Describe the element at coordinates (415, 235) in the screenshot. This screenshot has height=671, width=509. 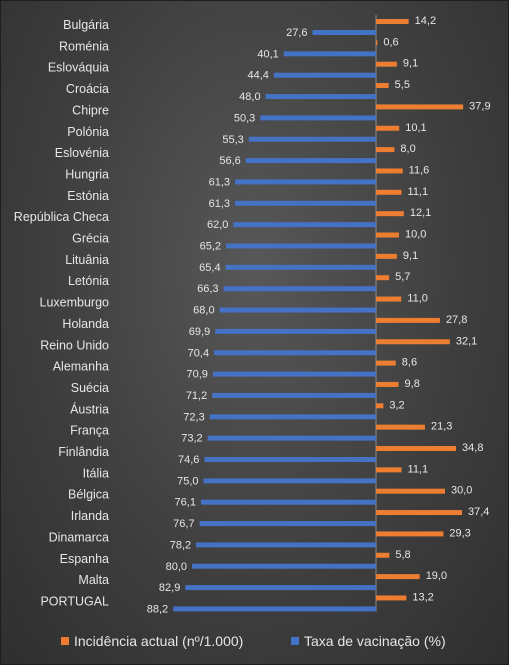
I see `incidence-value-label: 10,0` at that location.